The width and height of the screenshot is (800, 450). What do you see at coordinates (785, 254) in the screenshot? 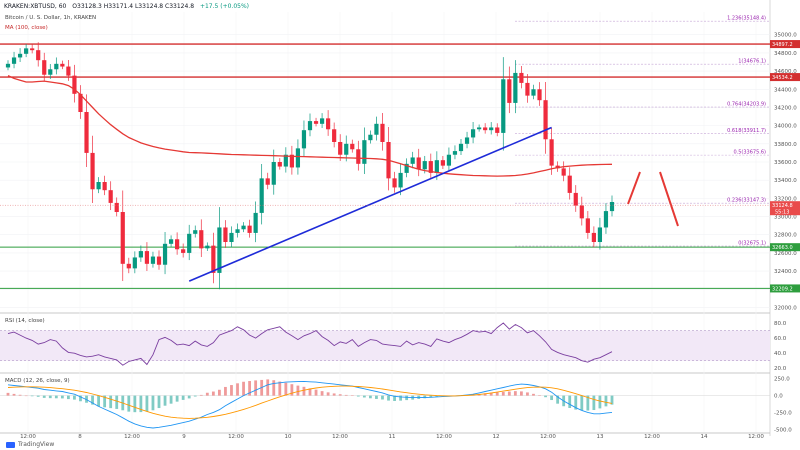
I see `price-tick-label: 32600.0` at bounding box center [785, 254].